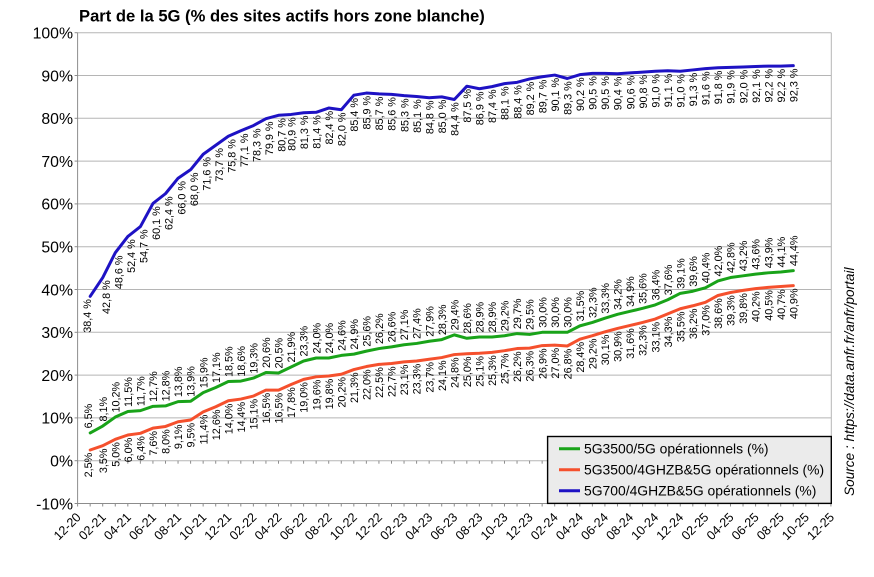 Image resolution: width=874 pixels, height=577 pixels. Describe the element at coordinates (732, 310) in the screenshot. I see `svg-text: 39,3%` at that location.